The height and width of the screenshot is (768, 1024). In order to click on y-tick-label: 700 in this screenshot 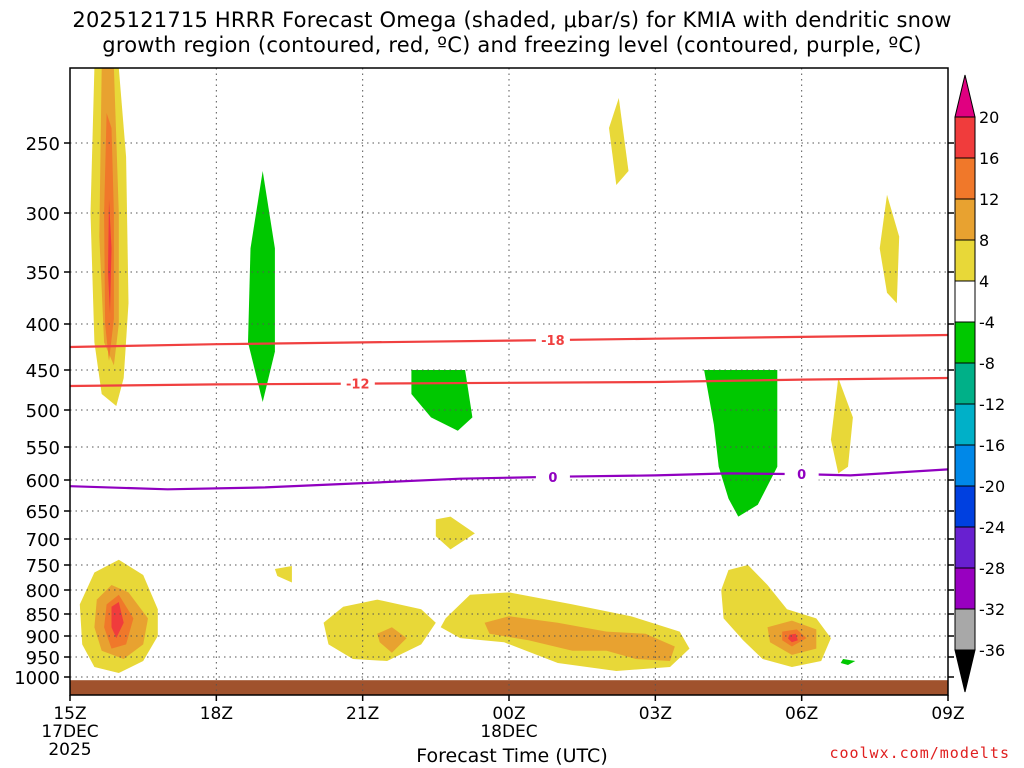, I will do `click(43, 540)`.